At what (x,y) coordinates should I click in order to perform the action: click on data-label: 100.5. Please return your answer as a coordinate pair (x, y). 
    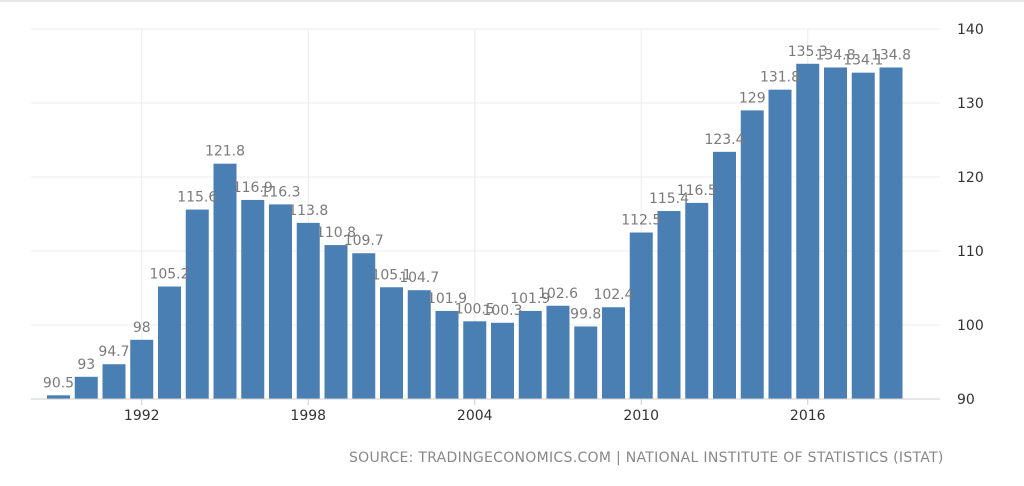
    Looking at the image, I should click on (475, 309).